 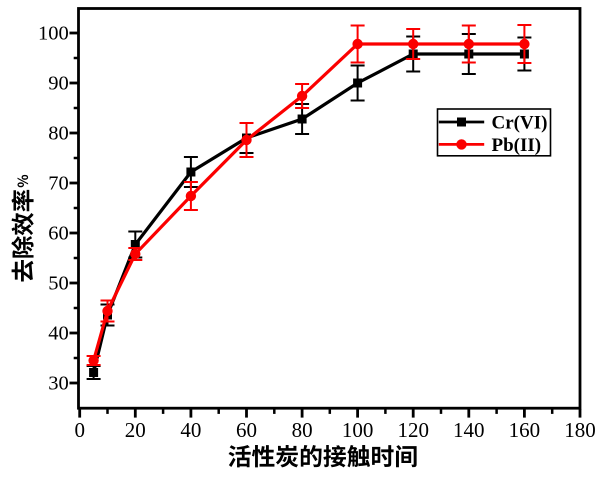 I want to click on svg-text: 30, so click(x=58, y=383).